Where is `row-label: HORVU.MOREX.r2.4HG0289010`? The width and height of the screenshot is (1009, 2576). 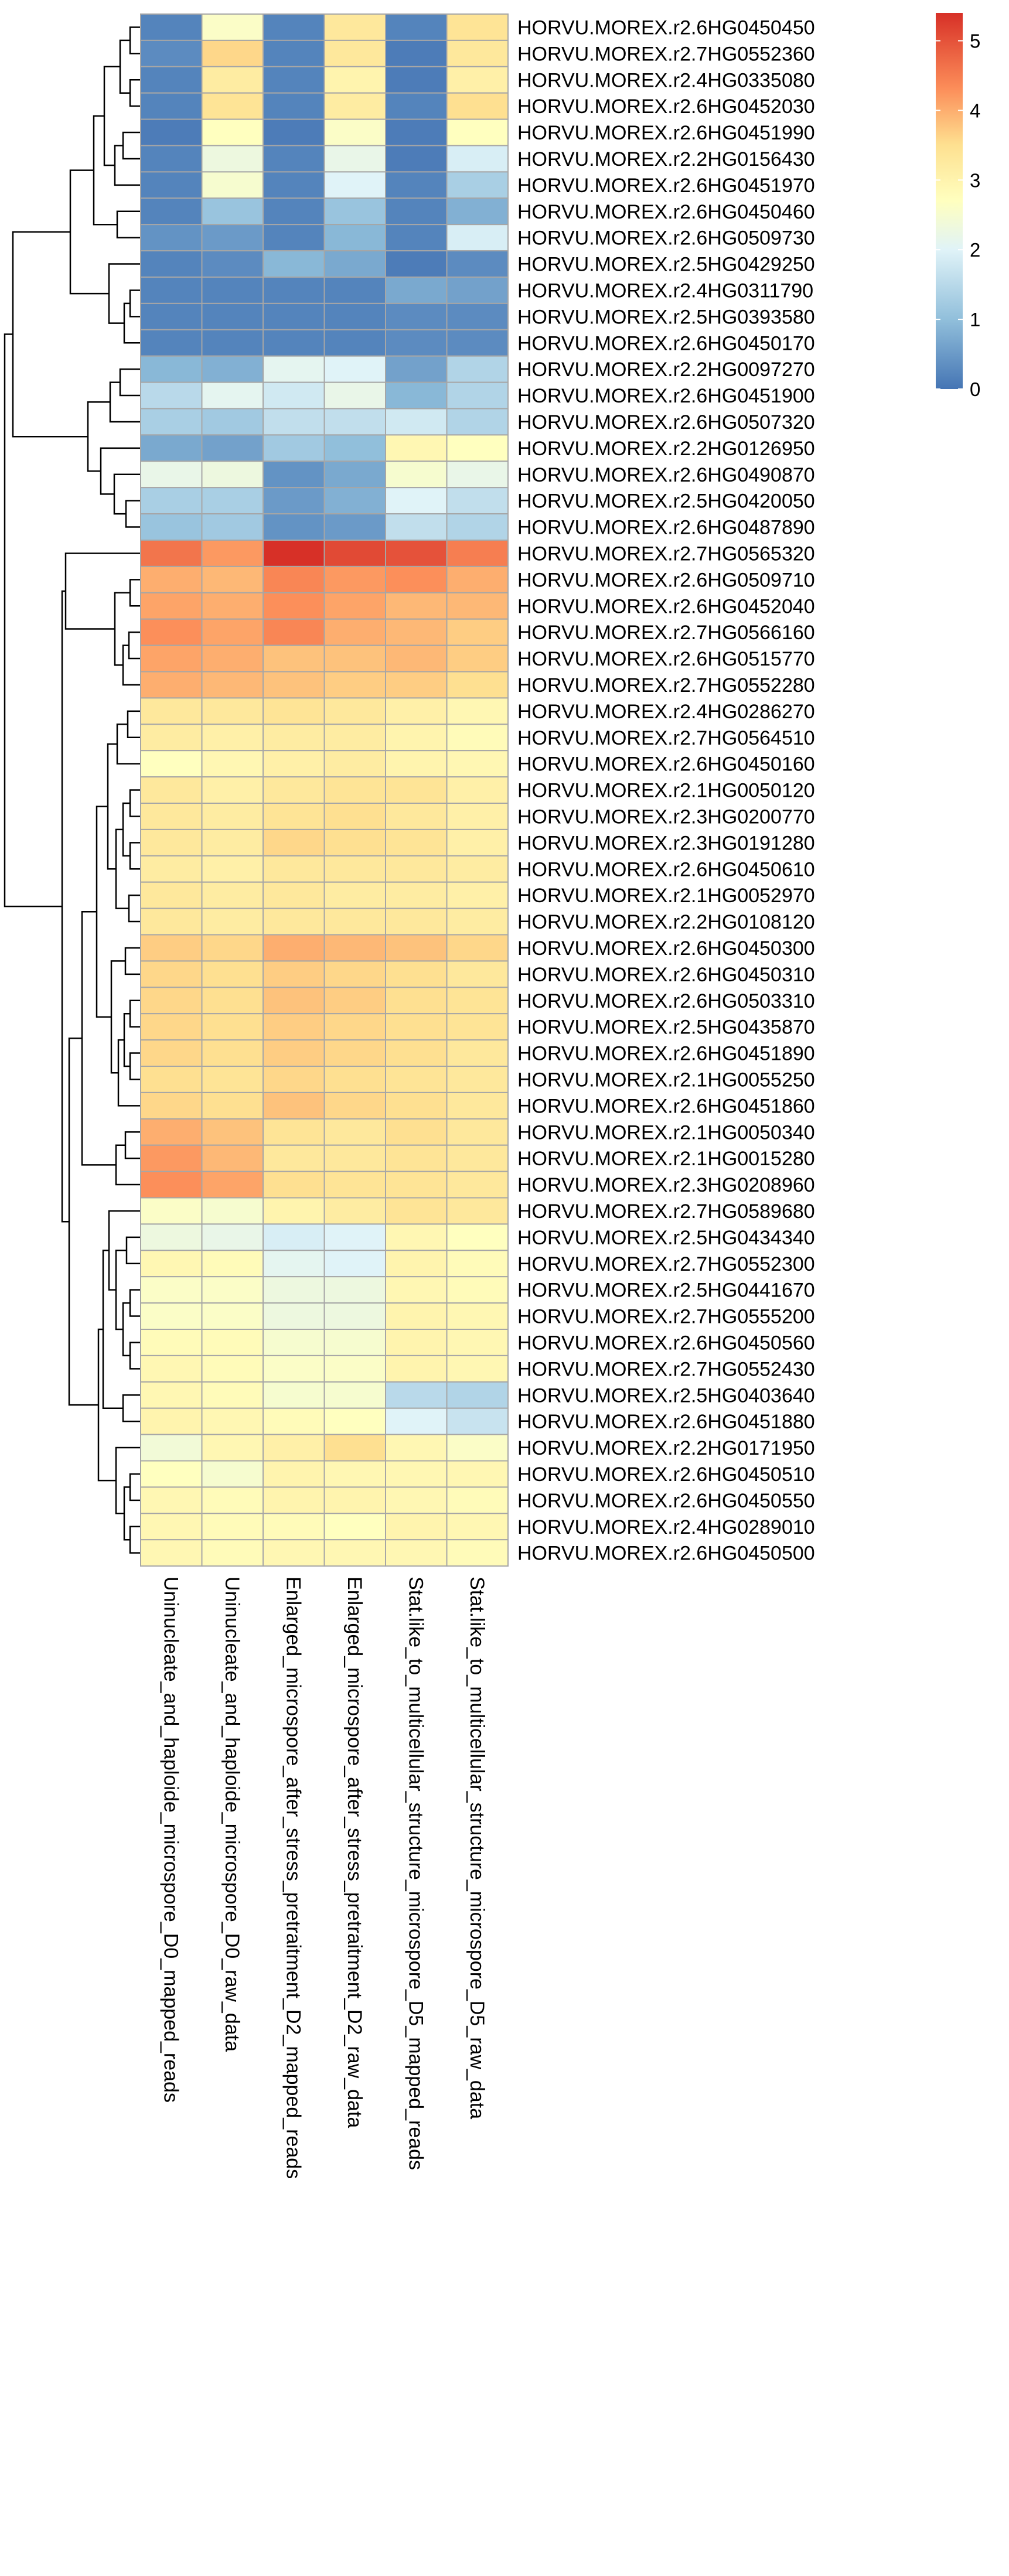
row-label: HORVU.MOREX.r2.4HG0289010 is located at coordinates (666, 1527).